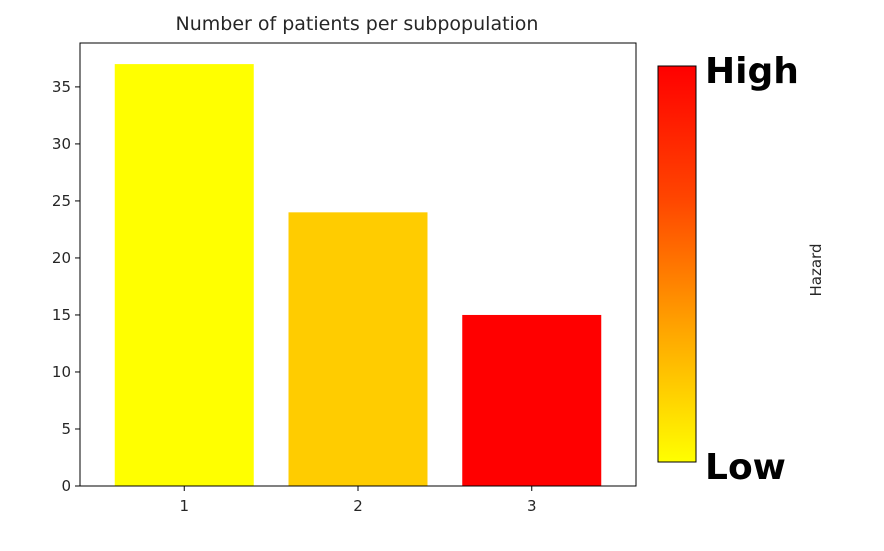 Image resolution: width=884 pixels, height=551 pixels. I want to click on x-axis: 1 2 3, so click(358, 500).